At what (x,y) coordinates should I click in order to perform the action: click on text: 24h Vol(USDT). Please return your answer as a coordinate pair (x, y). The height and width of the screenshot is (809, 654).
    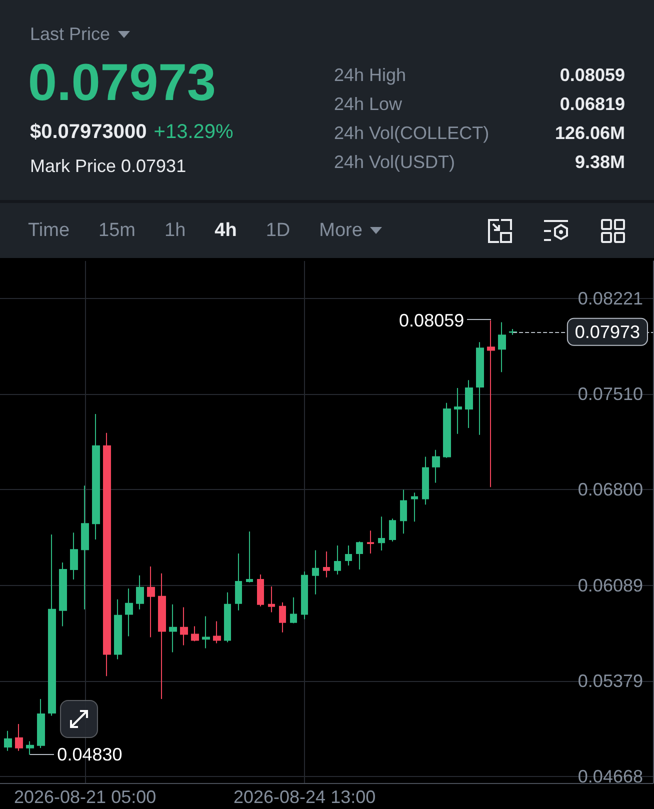
    Looking at the image, I should click on (395, 162).